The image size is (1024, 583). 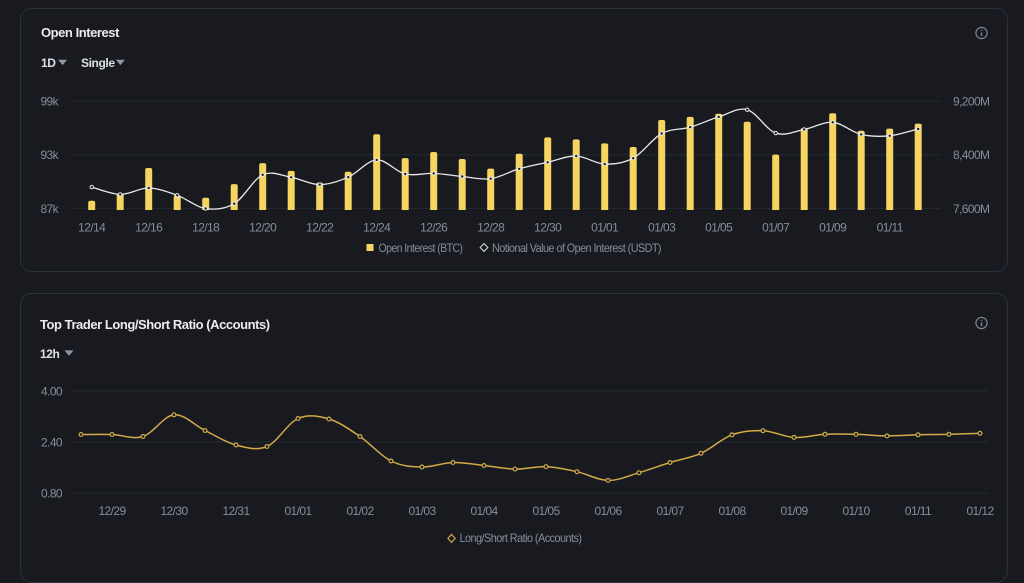 What do you see at coordinates (206, 228) in the screenshot?
I see `svg-text: 12/18` at bounding box center [206, 228].